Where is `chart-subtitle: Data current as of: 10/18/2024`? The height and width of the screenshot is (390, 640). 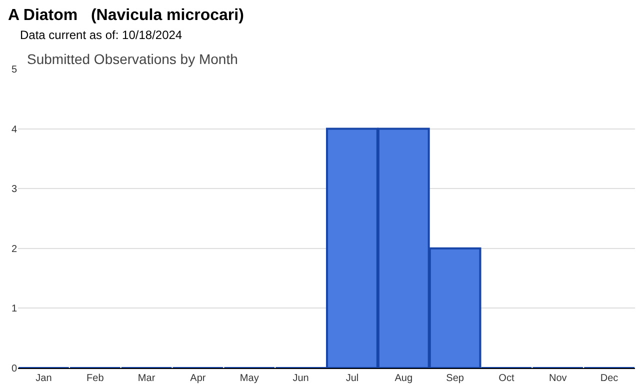 chart-subtitle: Data current as of: 10/18/2024 is located at coordinates (101, 35).